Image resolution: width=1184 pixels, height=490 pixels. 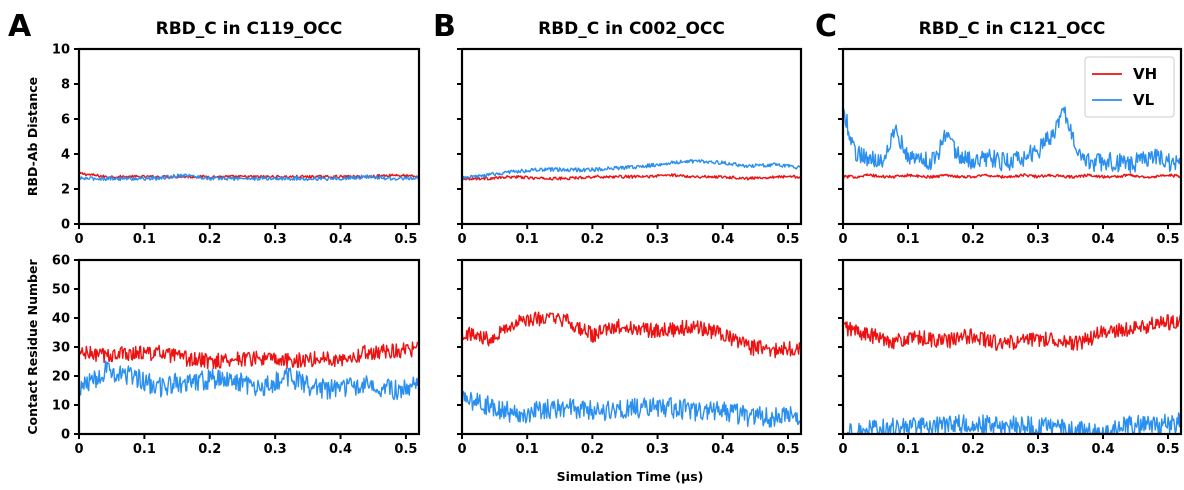 What do you see at coordinates (657, 449) in the screenshot?
I see `x-tick-label-b-bottom-3: 0.3` at bounding box center [657, 449].